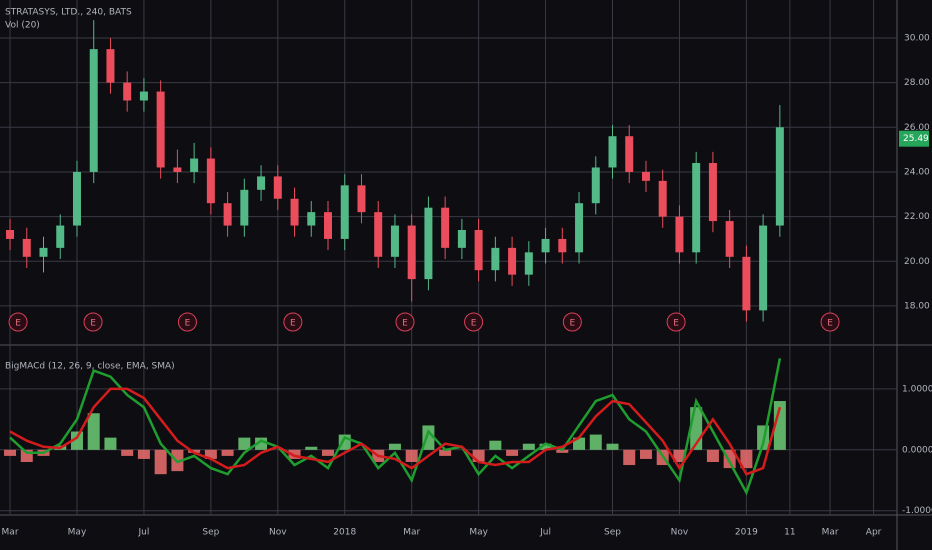  What do you see at coordinates (917, 83) in the screenshot?
I see `y-tick-label: 28.00` at bounding box center [917, 83].